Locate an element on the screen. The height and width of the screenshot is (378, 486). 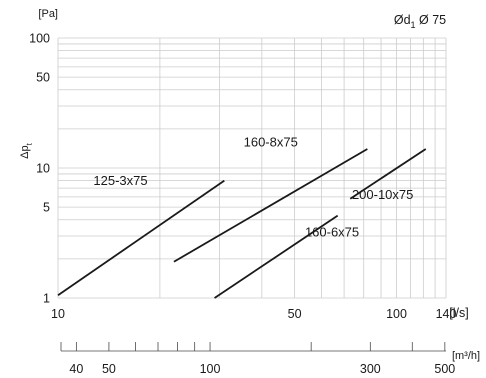
x-tick-label: 50 is located at coordinates (295, 314).